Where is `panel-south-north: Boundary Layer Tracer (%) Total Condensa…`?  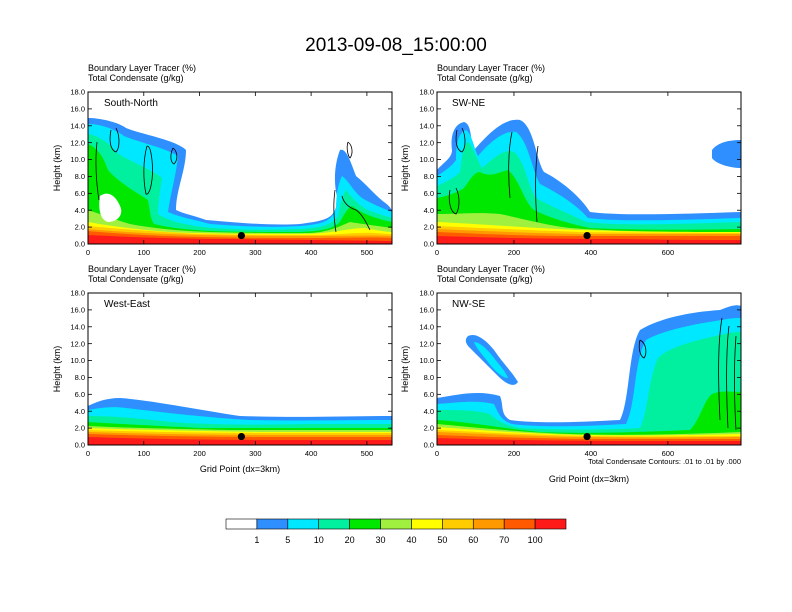
panel-south-north: Boundary Layer Tracer (%) Total Condensa… is located at coordinates (222, 160).